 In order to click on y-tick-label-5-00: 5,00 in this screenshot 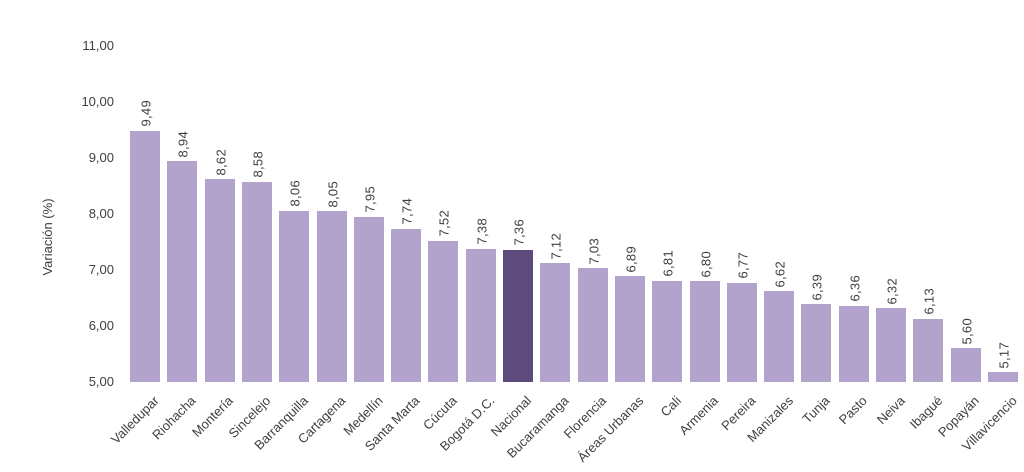, I will do `click(101, 381)`.